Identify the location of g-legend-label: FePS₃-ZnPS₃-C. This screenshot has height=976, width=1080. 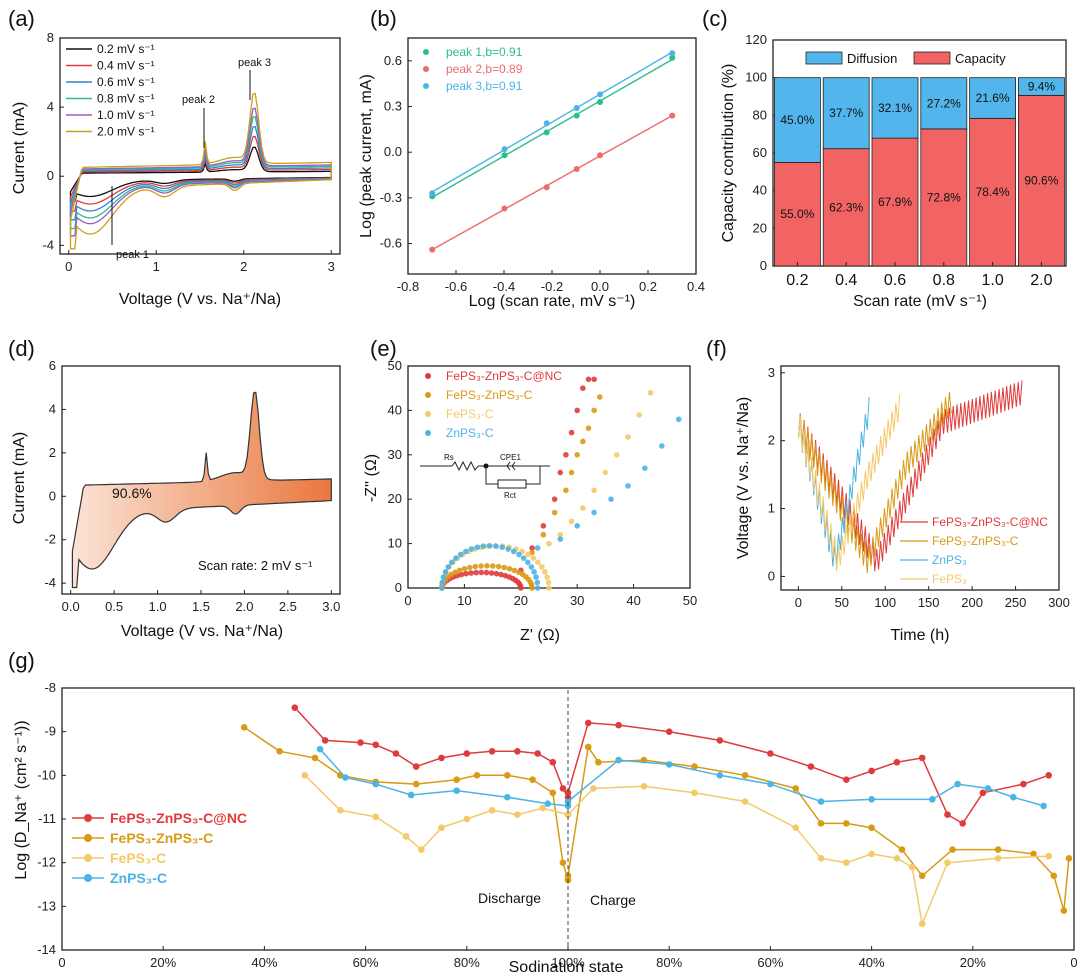
(161, 838).